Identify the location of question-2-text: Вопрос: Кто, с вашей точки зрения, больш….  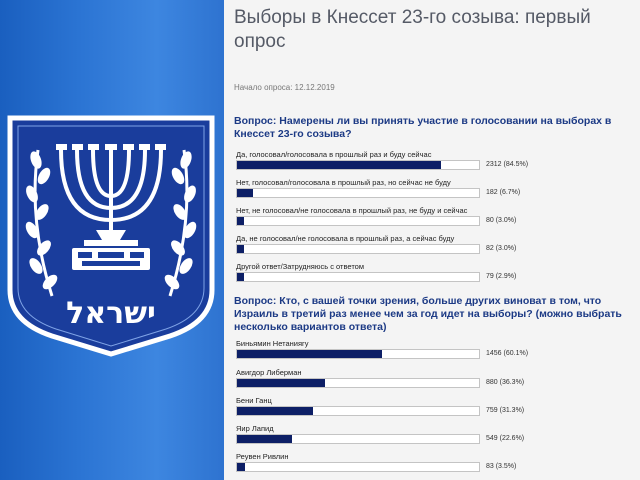
(428, 314).